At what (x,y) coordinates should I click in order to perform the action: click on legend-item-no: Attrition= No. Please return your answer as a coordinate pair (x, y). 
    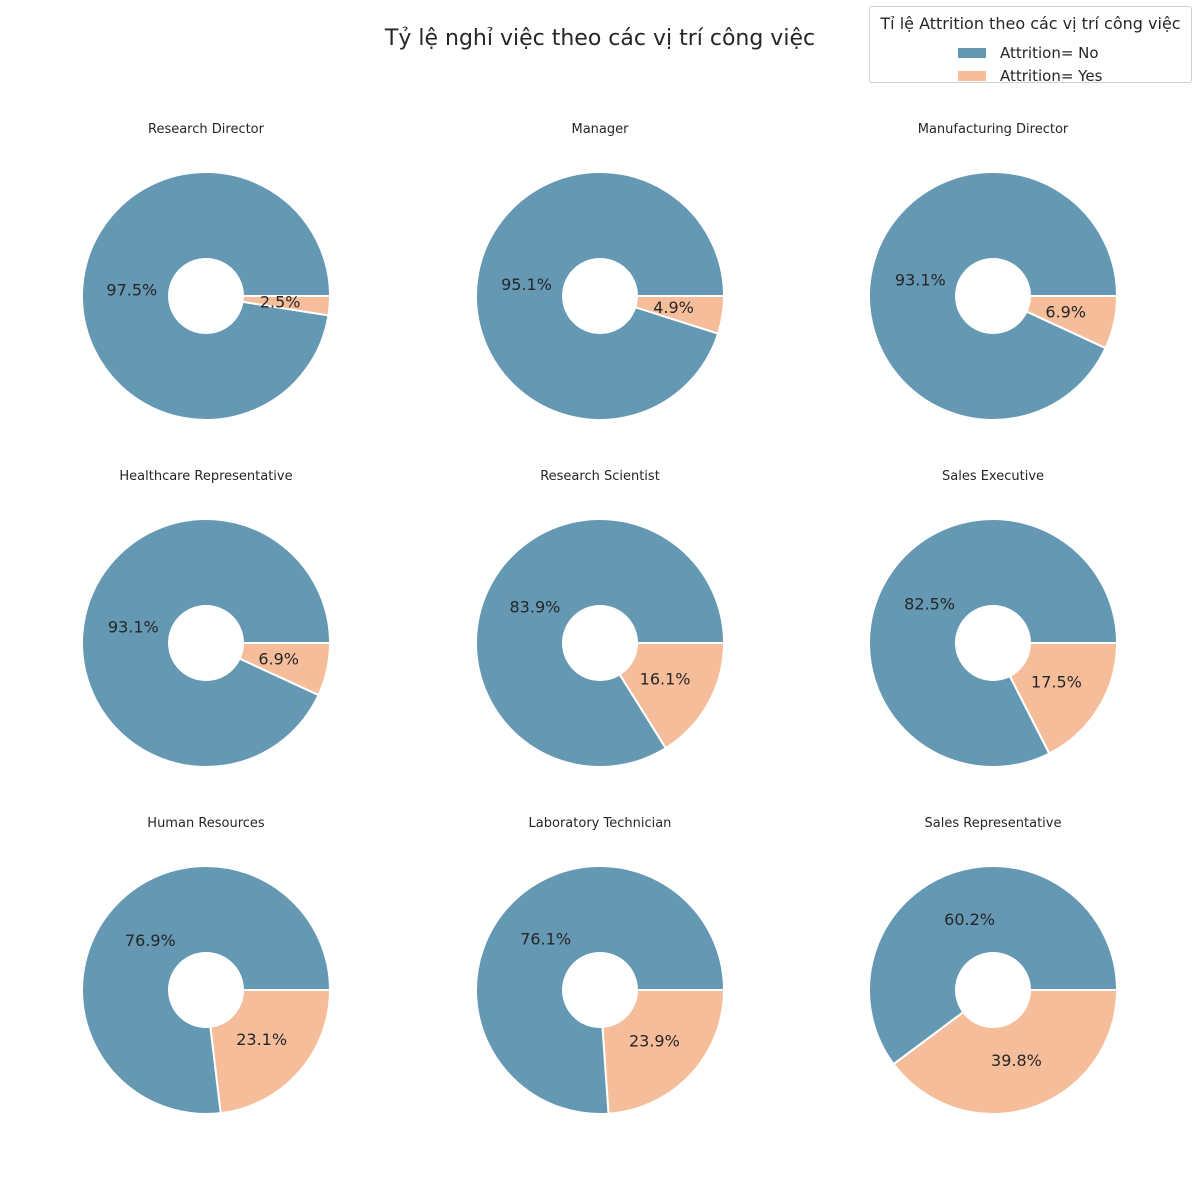
    Looking at the image, I should click on (1028, 53).